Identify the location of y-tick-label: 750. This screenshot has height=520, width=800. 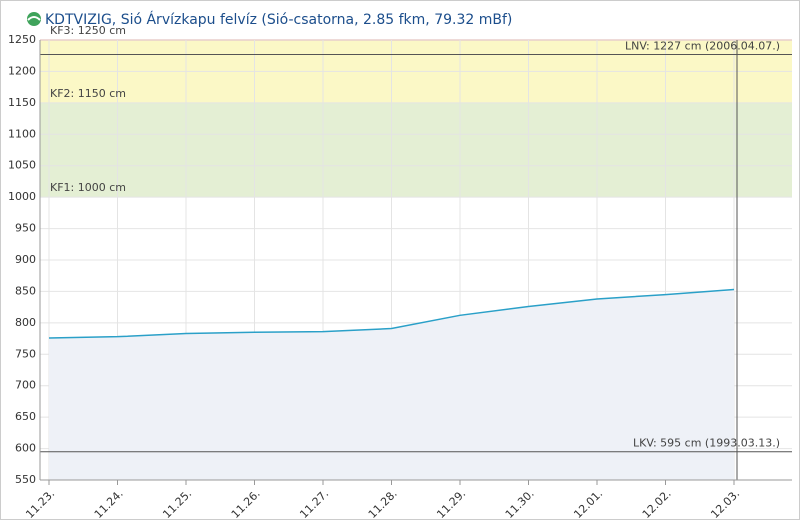
(25, 353).